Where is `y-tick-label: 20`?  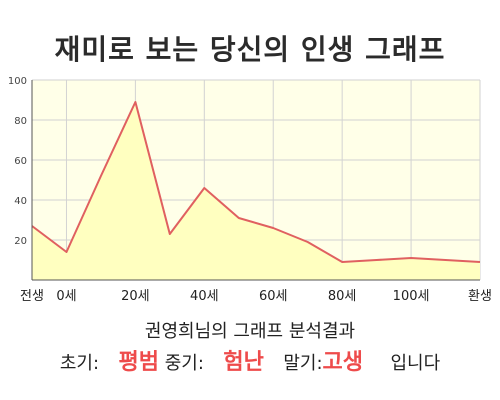 y-tick-label: 20 is located at coordinates (20, 241).